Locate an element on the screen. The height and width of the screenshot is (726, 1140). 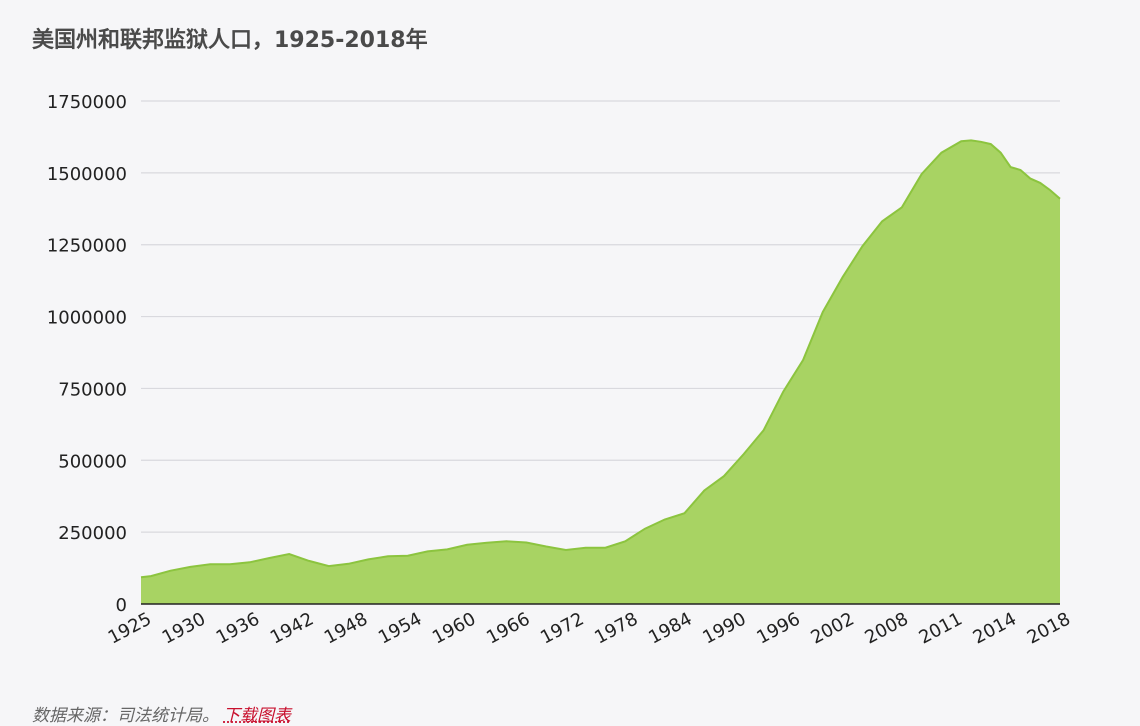
x-tick-label: 1978 is located at coordinates (616, 628).